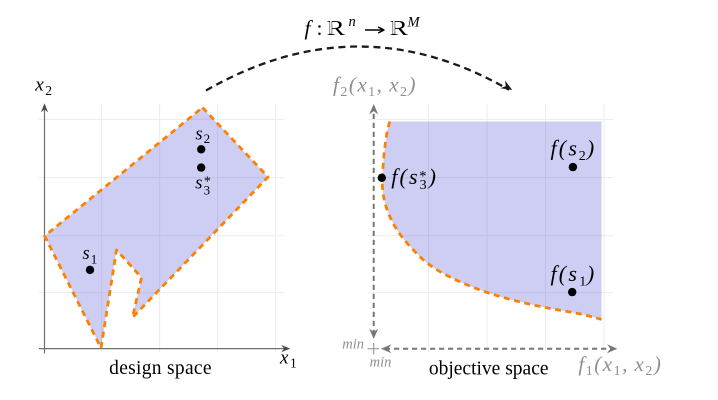  I want to click on svg-text: n, so click(352, 22).